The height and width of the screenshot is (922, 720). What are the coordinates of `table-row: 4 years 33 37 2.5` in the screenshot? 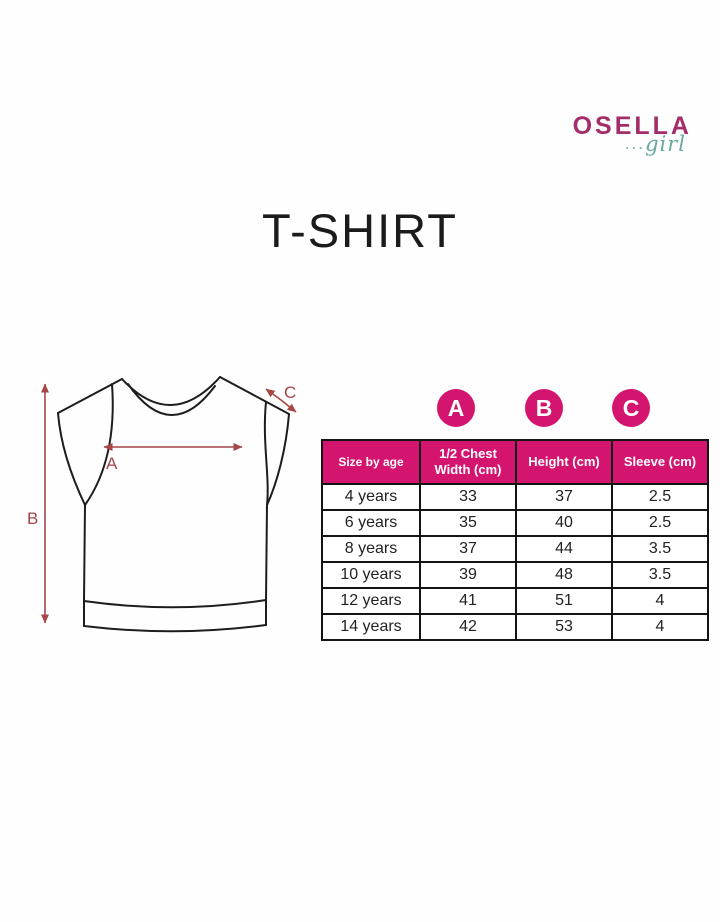 It's located at (515, 497).